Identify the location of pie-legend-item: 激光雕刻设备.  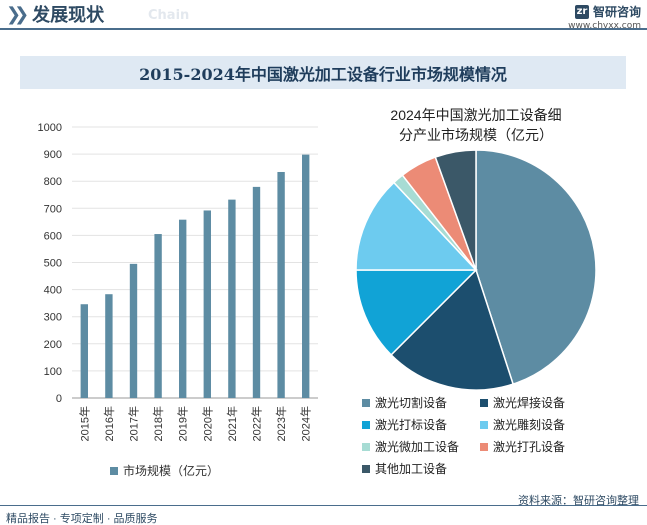
(522, 424).